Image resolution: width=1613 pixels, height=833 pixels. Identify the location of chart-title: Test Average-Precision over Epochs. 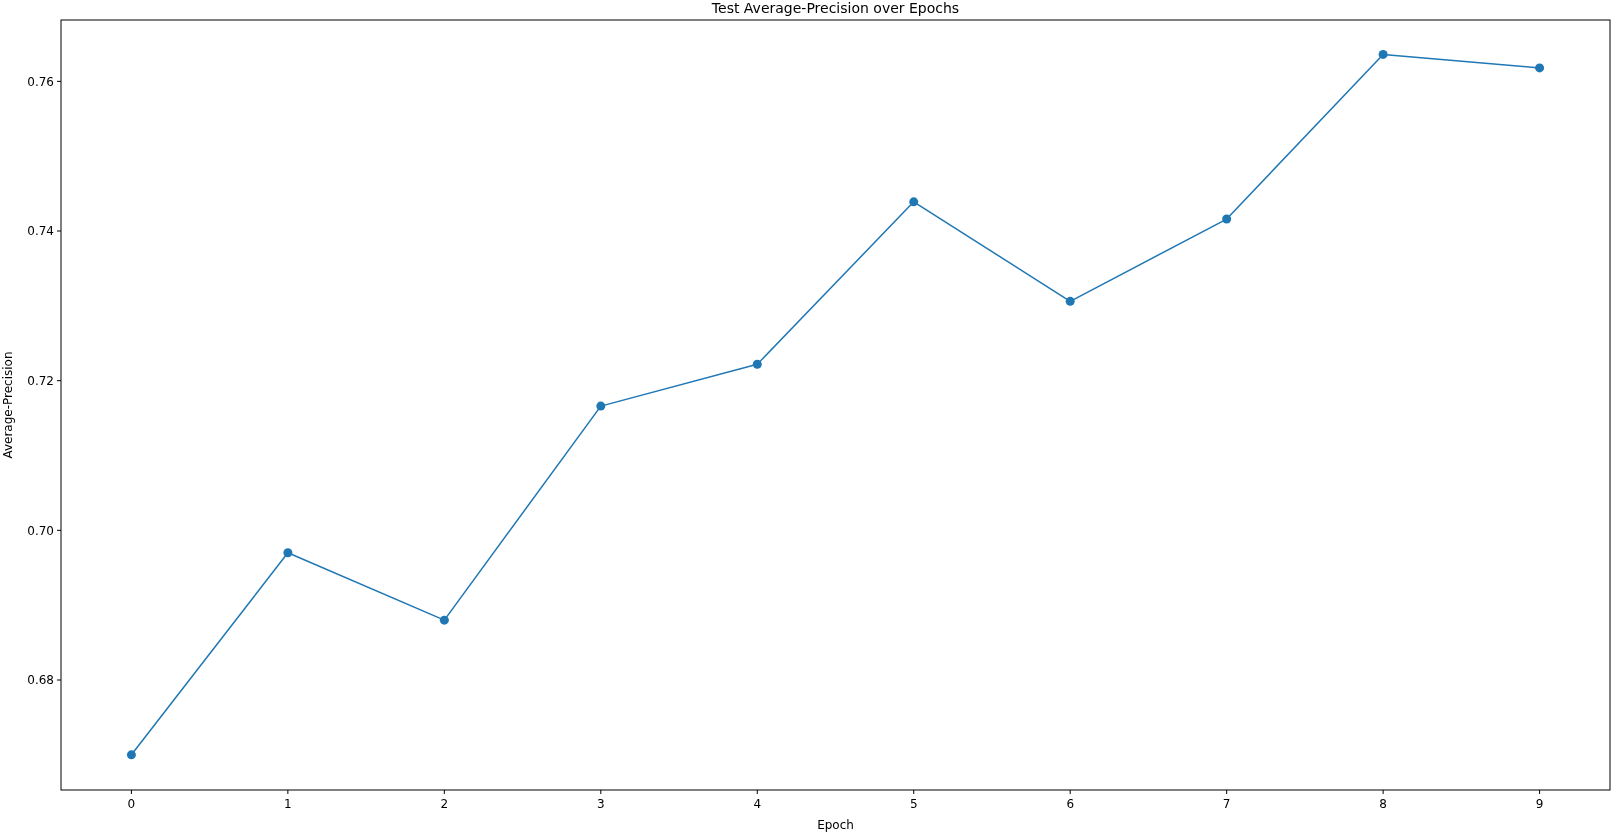
(835, 8).